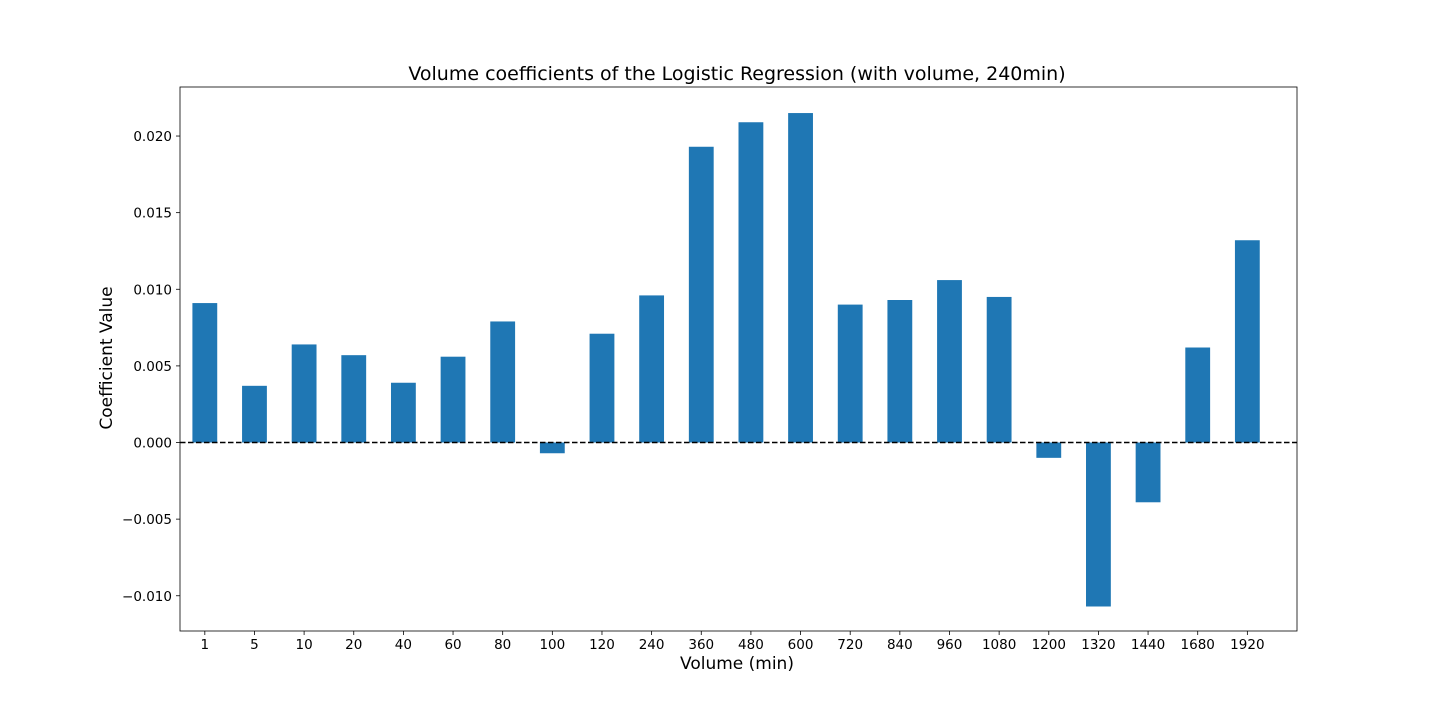 This screenshot has width=1440, height=720. What do you see at coordinates (999, 645) in the screenshot?
I see `x-tick-label: 1080` at bounding box center [999, 645].